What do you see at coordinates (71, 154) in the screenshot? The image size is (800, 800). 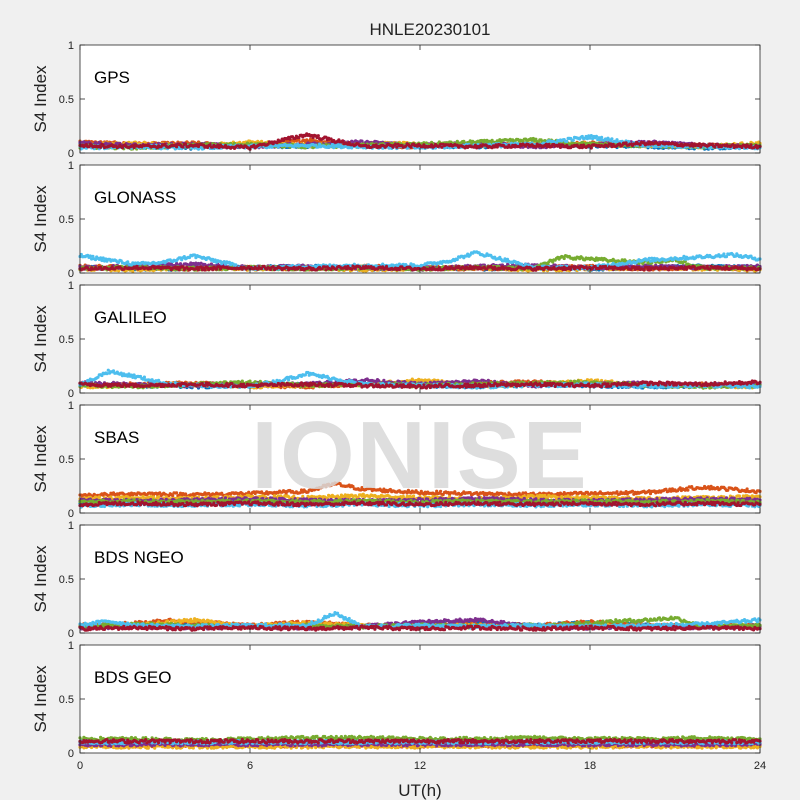 I see `y-tick-label: 0` at bounding box center [71, 154].